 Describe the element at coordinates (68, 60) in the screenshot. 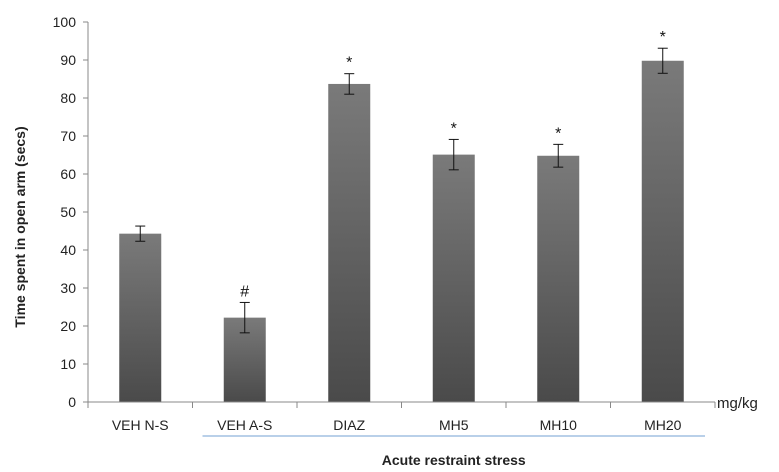

I see `y-tick-label: 90` at that location.